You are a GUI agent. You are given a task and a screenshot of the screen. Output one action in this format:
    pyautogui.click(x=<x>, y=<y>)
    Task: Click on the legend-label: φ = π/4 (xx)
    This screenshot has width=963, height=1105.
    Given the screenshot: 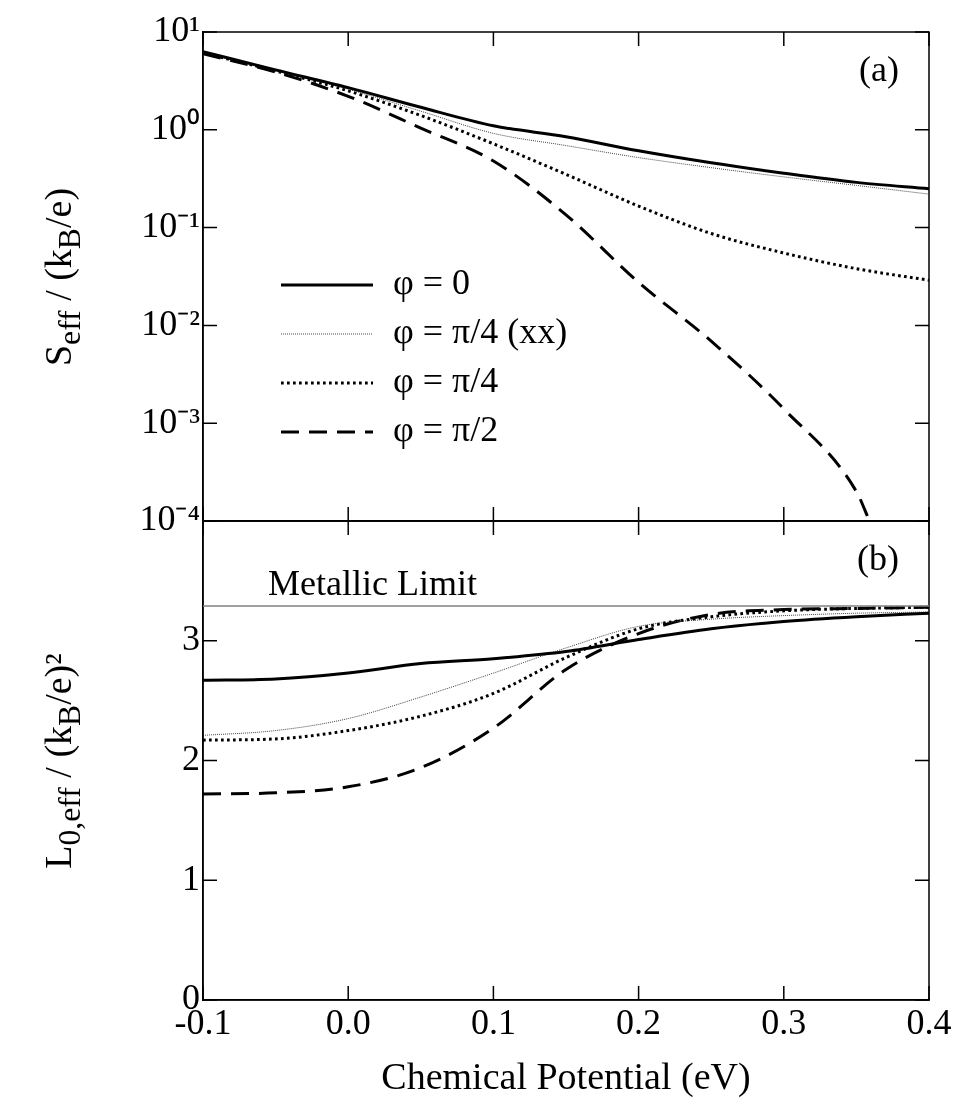 What is the action you would take?
    pyautogui.click(x=480, y=331)
    